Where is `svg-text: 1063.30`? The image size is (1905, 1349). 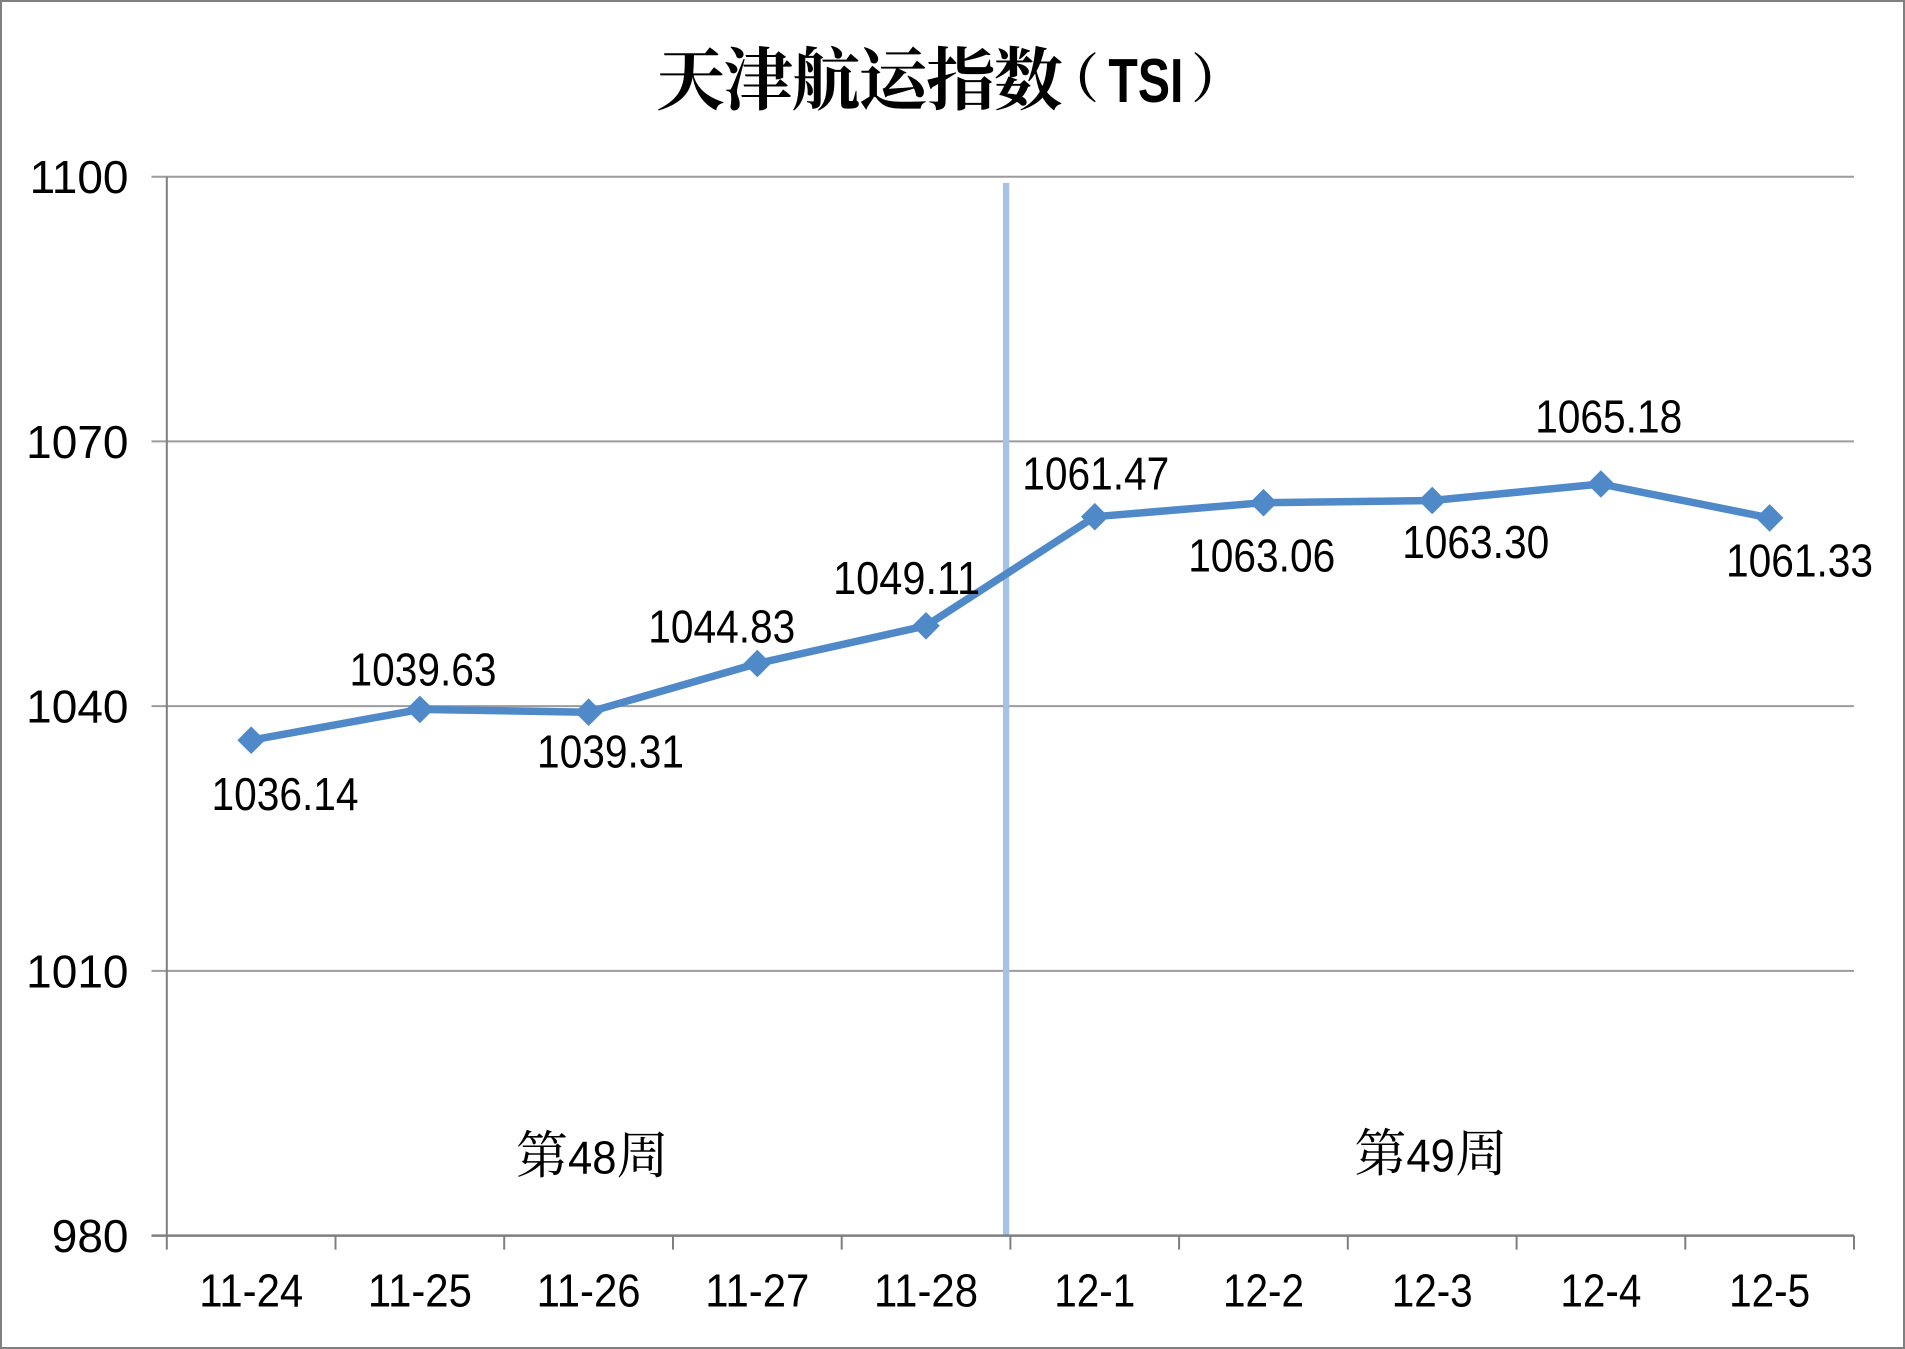 svg-text: 1063.30 is located at coordinates (1475, 542).